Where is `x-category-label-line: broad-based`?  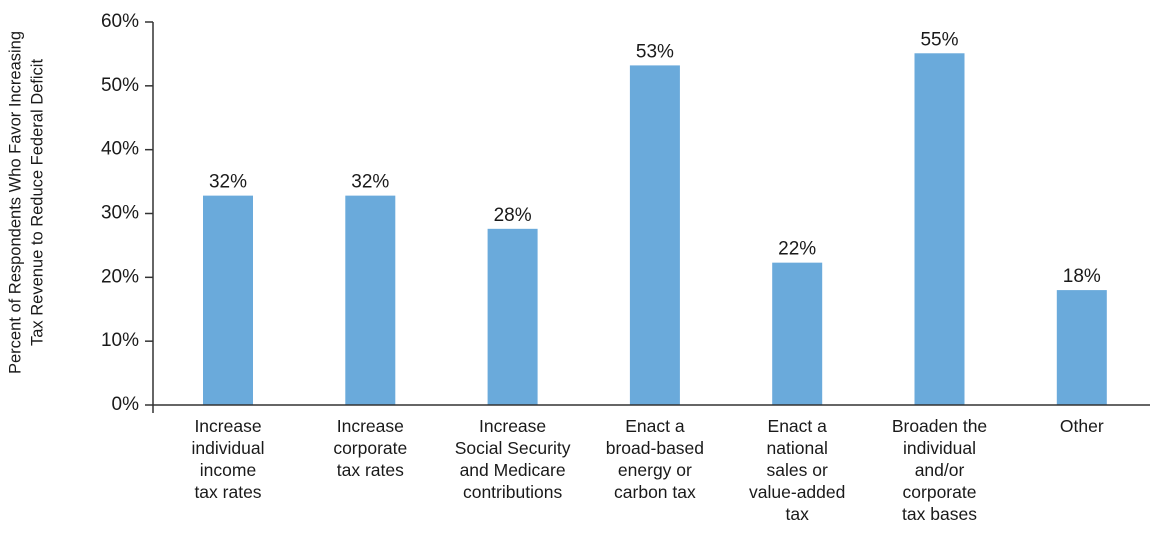
x-category-label-line: broad-based is located at coordinates (655, 448).